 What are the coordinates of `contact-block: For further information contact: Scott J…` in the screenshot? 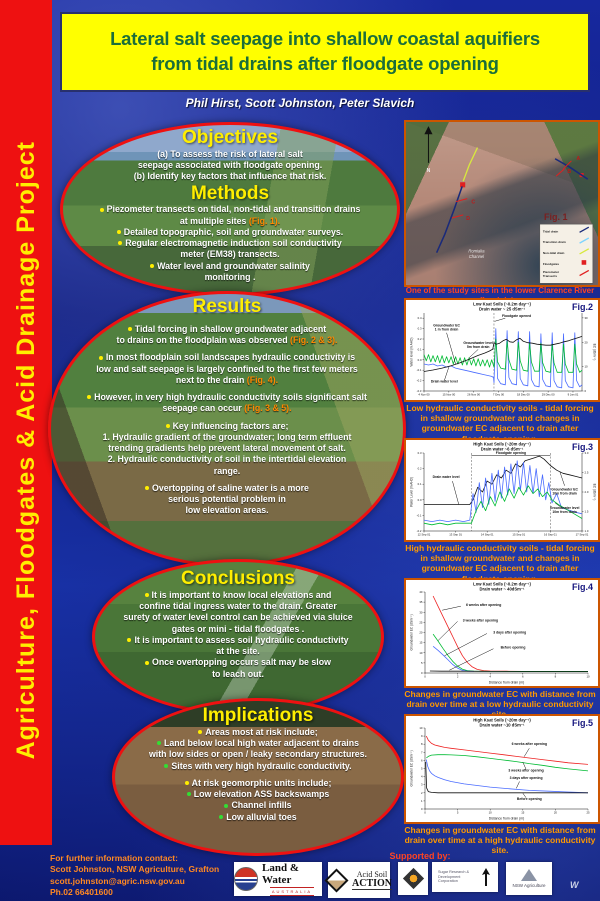 It's located at (134, 876).